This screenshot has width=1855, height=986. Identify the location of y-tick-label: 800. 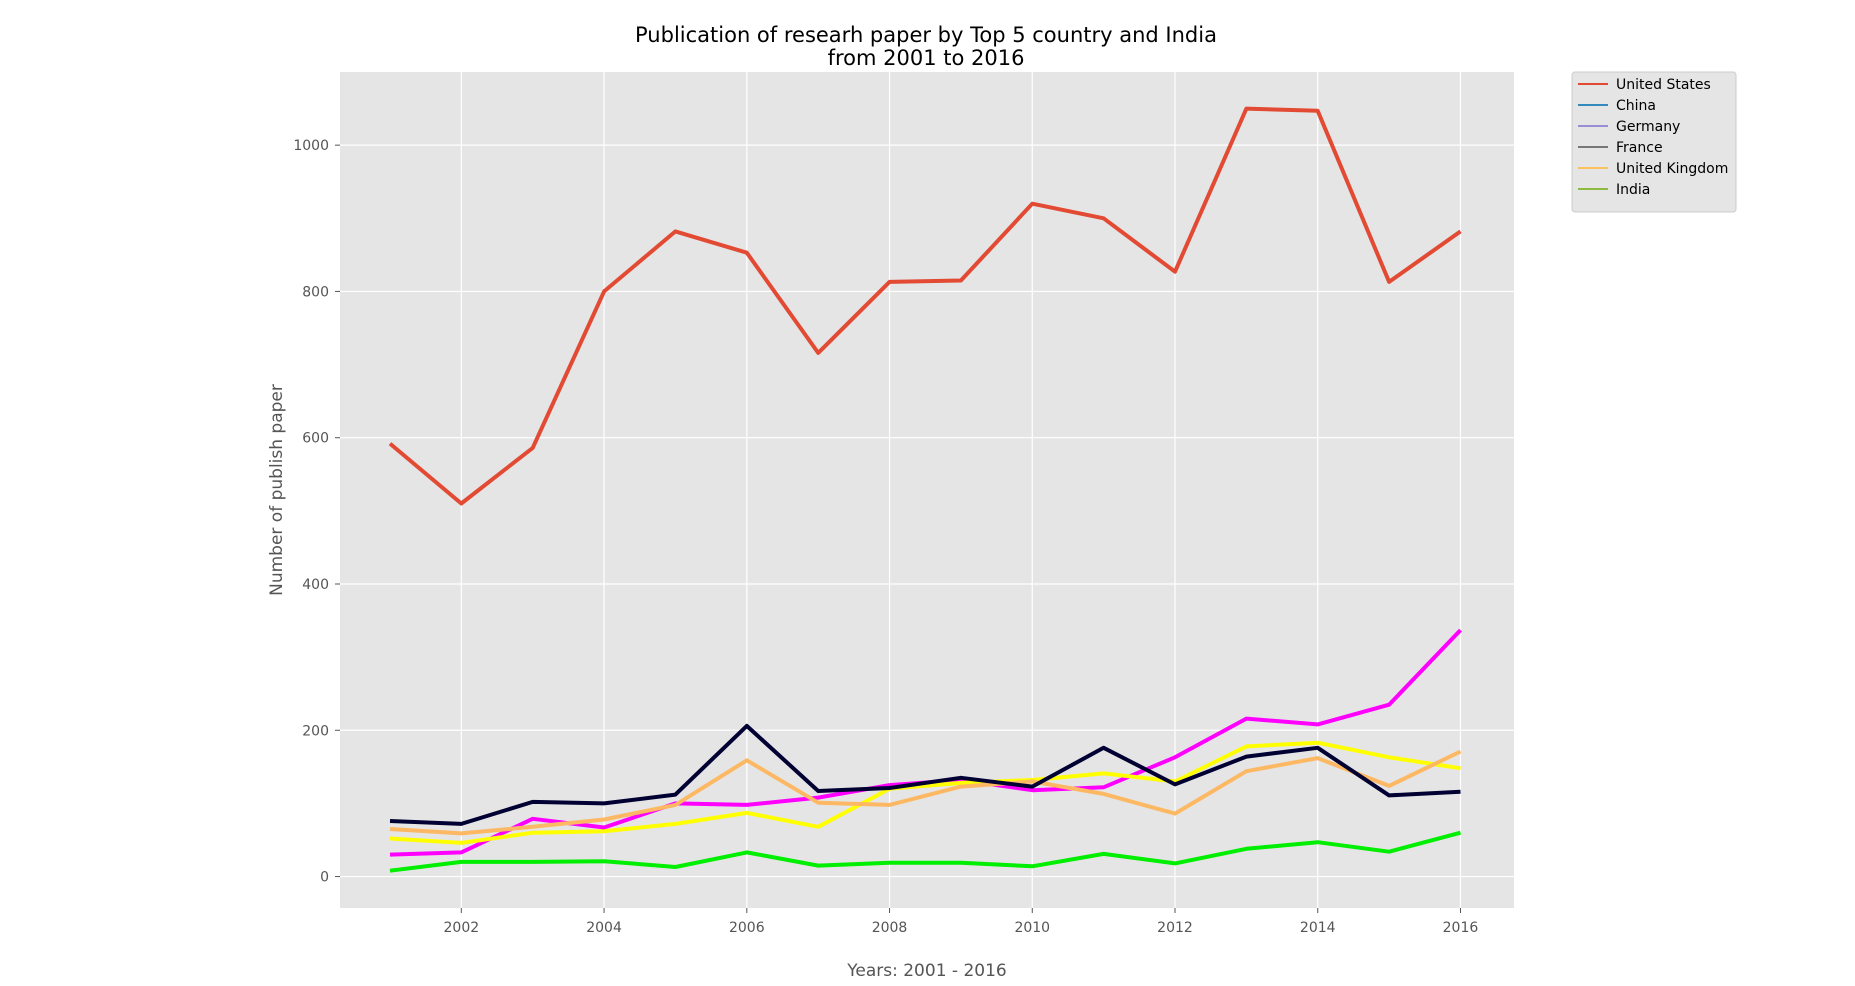
(315, 292).